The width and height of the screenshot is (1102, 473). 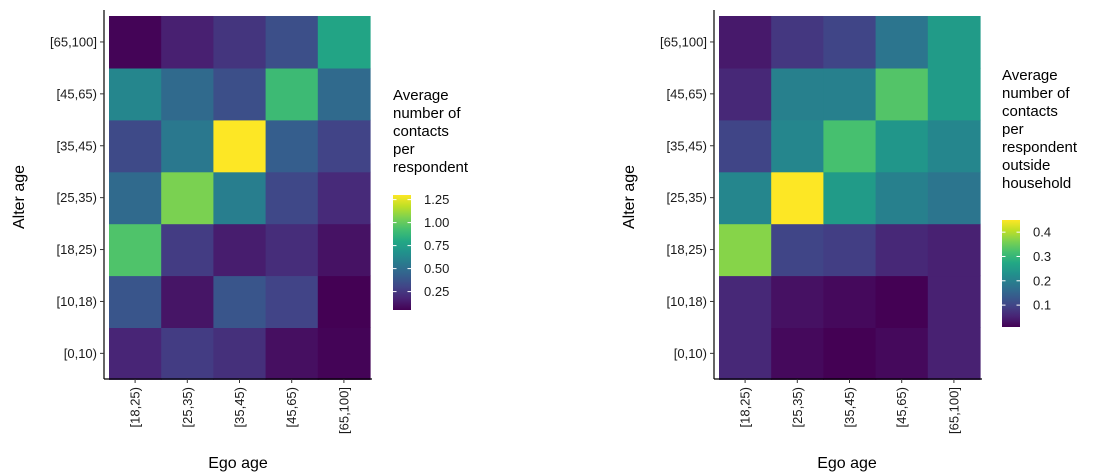 What do you see at coordinates (1036, 93) in the screenshot?
I see `legend-title-line: number of` at bounding box center [1036, 93].